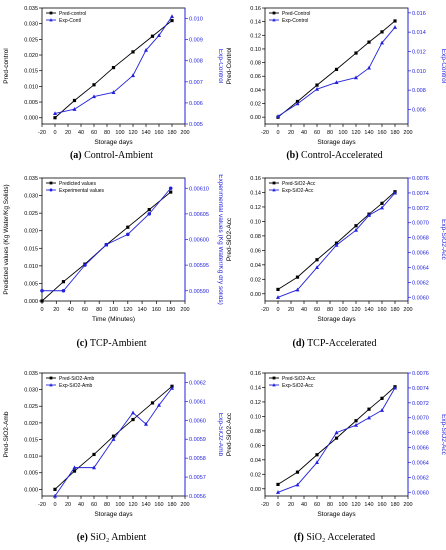 The width and height of the screenshot is (446, 550). What do you see at coordinates (298, 191) in the screenshot?
I see `legend-label: Exp-SiO2-Acc` at bounding box center [298, 191].